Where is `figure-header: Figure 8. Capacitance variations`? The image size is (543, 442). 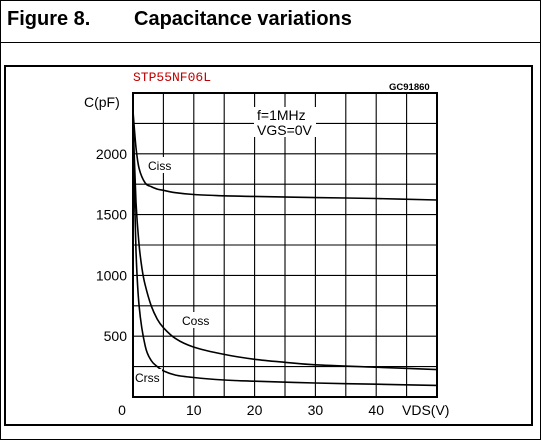 figure-header: Figure 8. Capacitance variations is located at coordinates (270, 21).